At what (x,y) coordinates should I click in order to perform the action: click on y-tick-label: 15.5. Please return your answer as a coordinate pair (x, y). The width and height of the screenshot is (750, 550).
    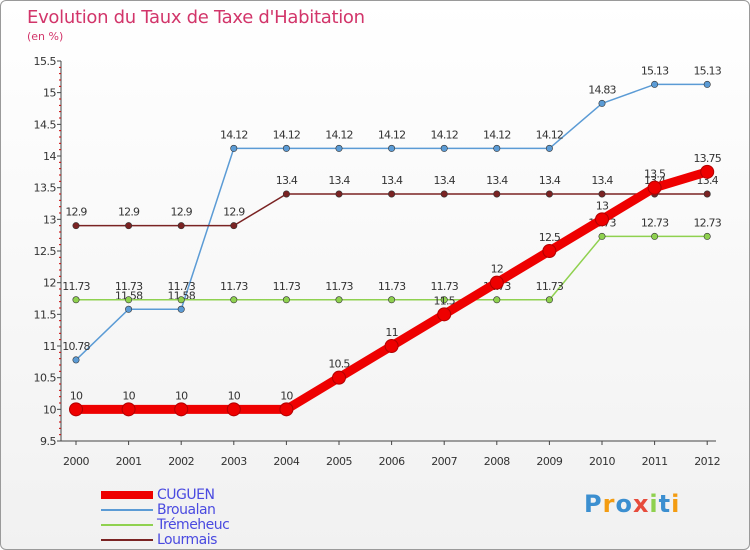
    Looking at the image, I should click on (45, 61).